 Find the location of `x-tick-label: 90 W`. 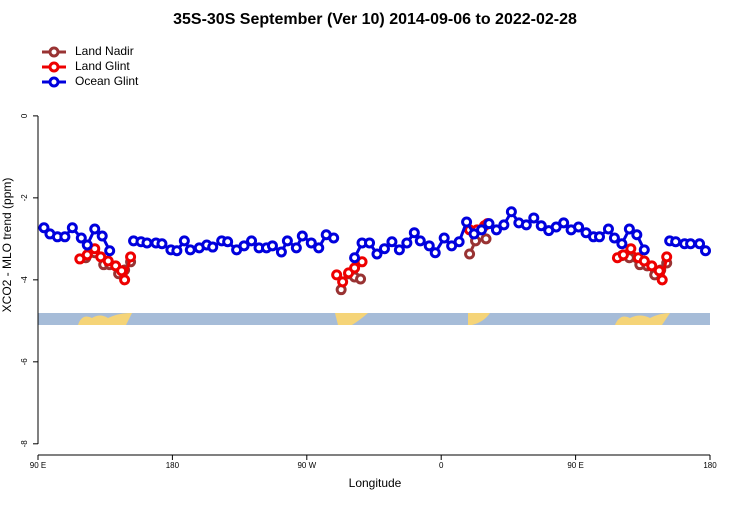

x-tick-label: 90 W is located at coordinates (306, 465).